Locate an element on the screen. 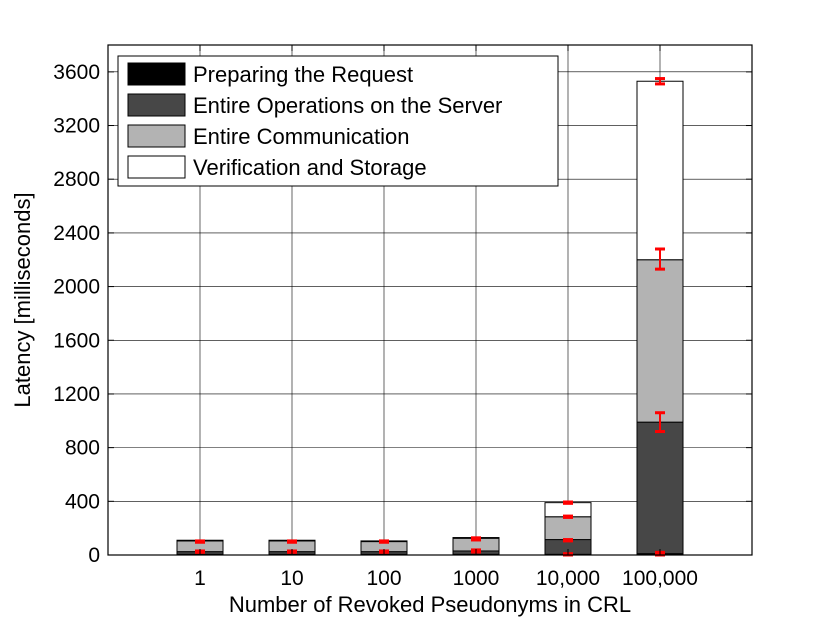 Image resolution: width=830 pixels, height=625 pixels. x-tick-label: 10 is located at coordinates (291, 578).